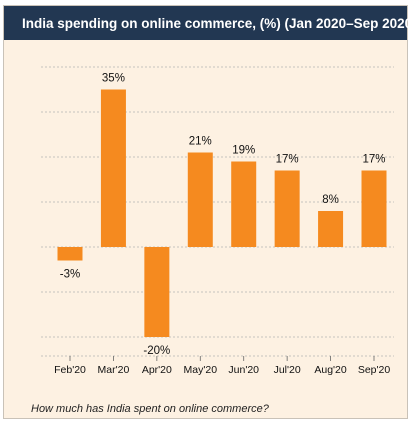 This screenshot has height=425, width=413. I want to click on data-label: -3%, so click(70, 275).